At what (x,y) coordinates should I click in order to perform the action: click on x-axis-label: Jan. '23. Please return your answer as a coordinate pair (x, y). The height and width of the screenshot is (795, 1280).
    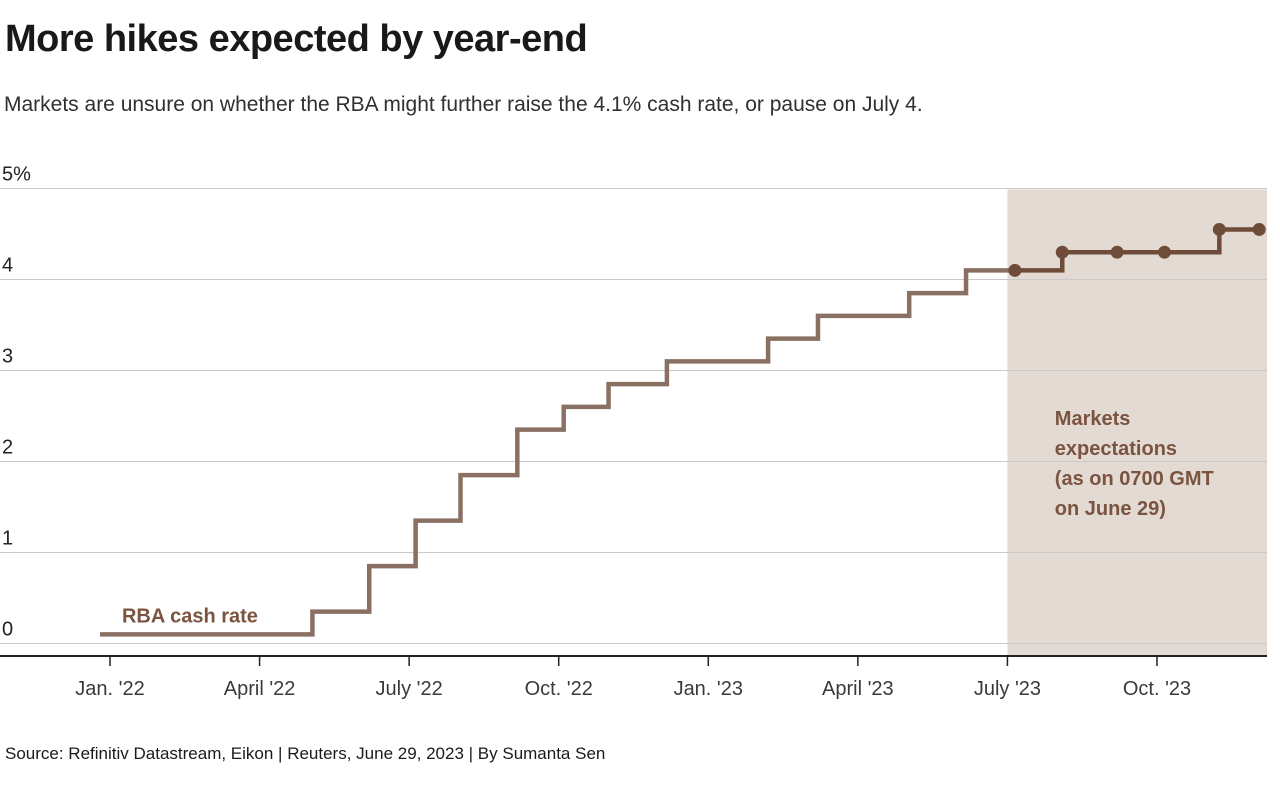
    Looking at the image, I should click on (708, 689).